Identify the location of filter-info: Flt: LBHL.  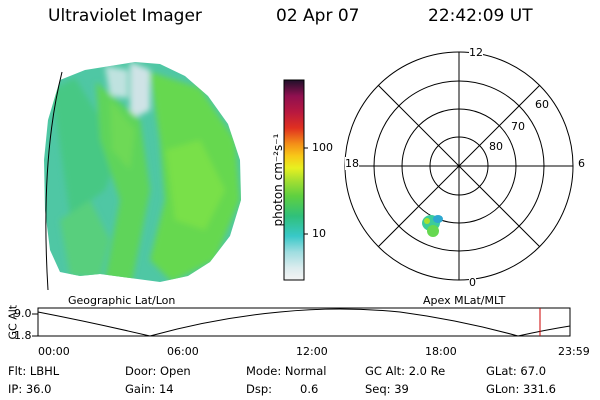
(34, 371).